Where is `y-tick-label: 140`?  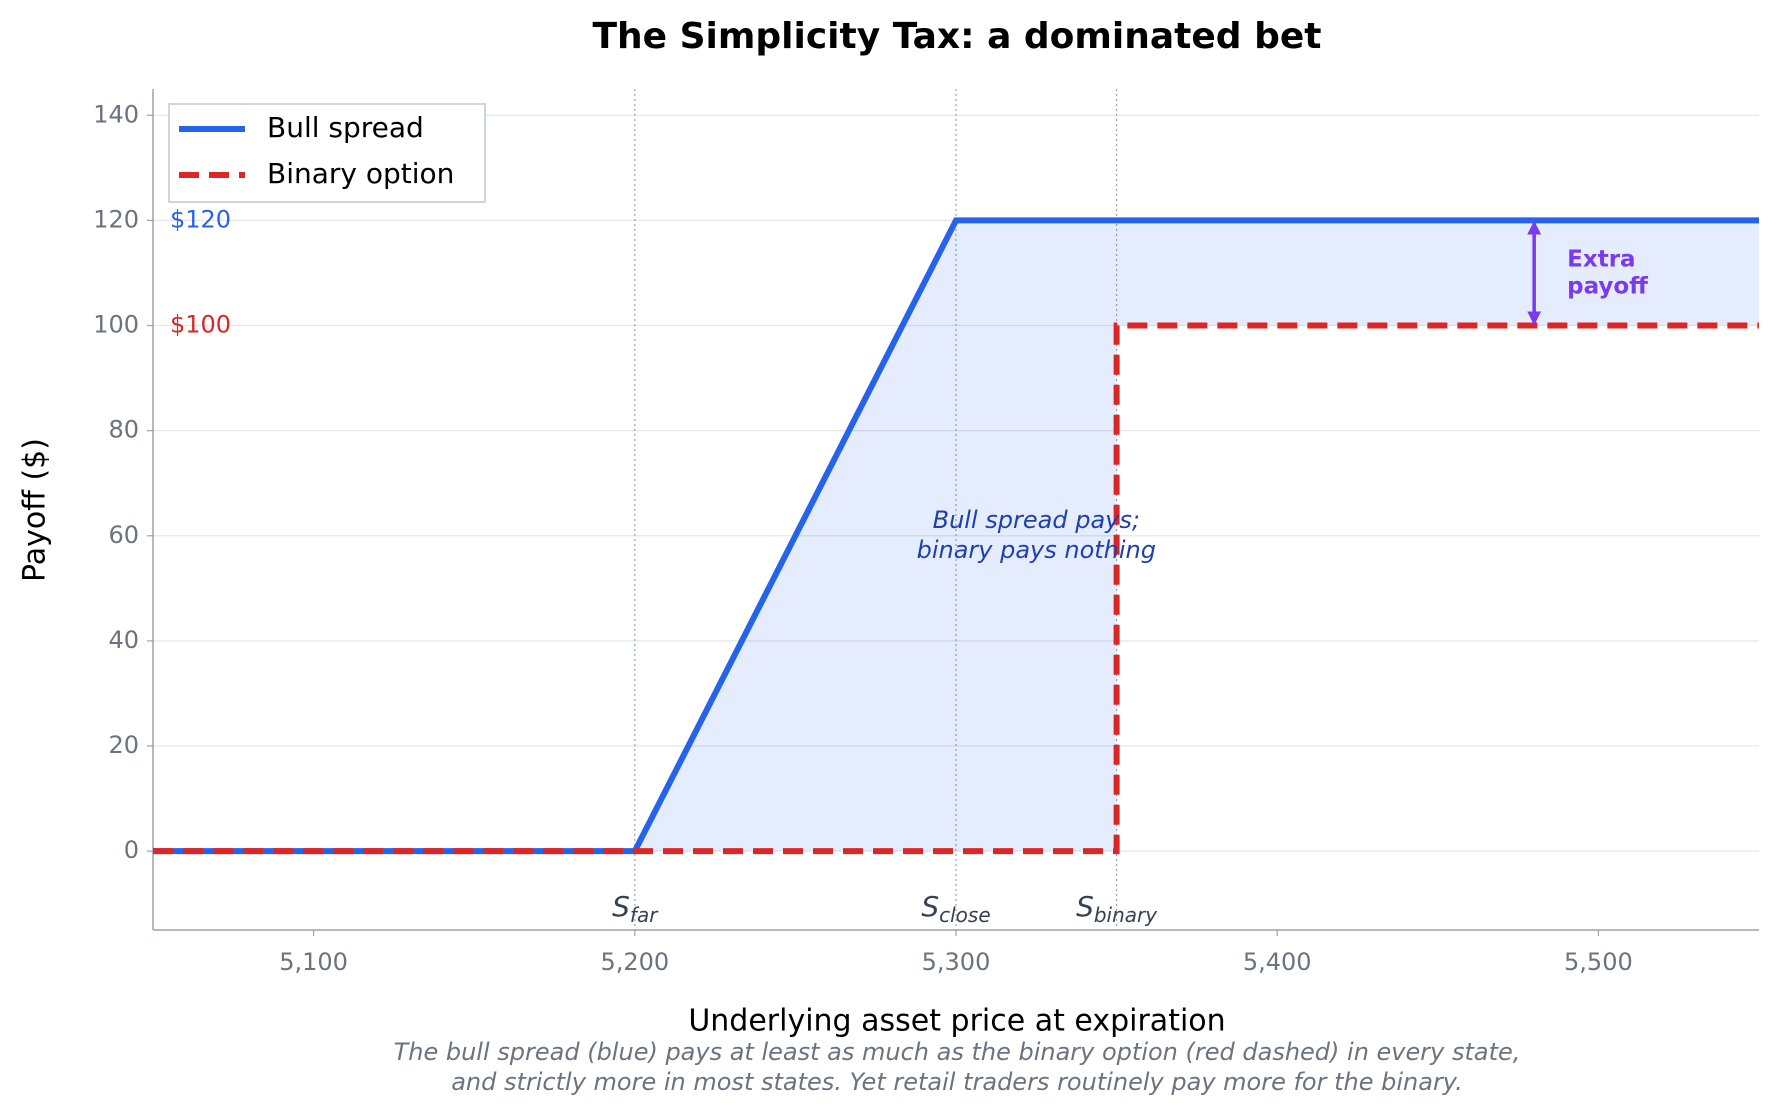 y-tick-label: 140 is located at coordinates (116, 114).